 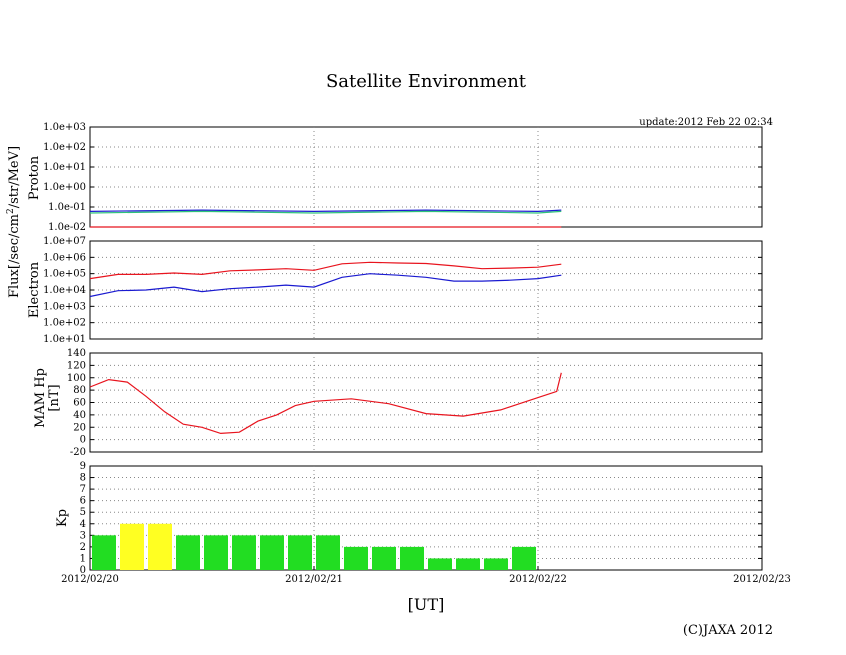 I want to click on y-tick-label: 1.0e+05, so click(x=64, y=274).